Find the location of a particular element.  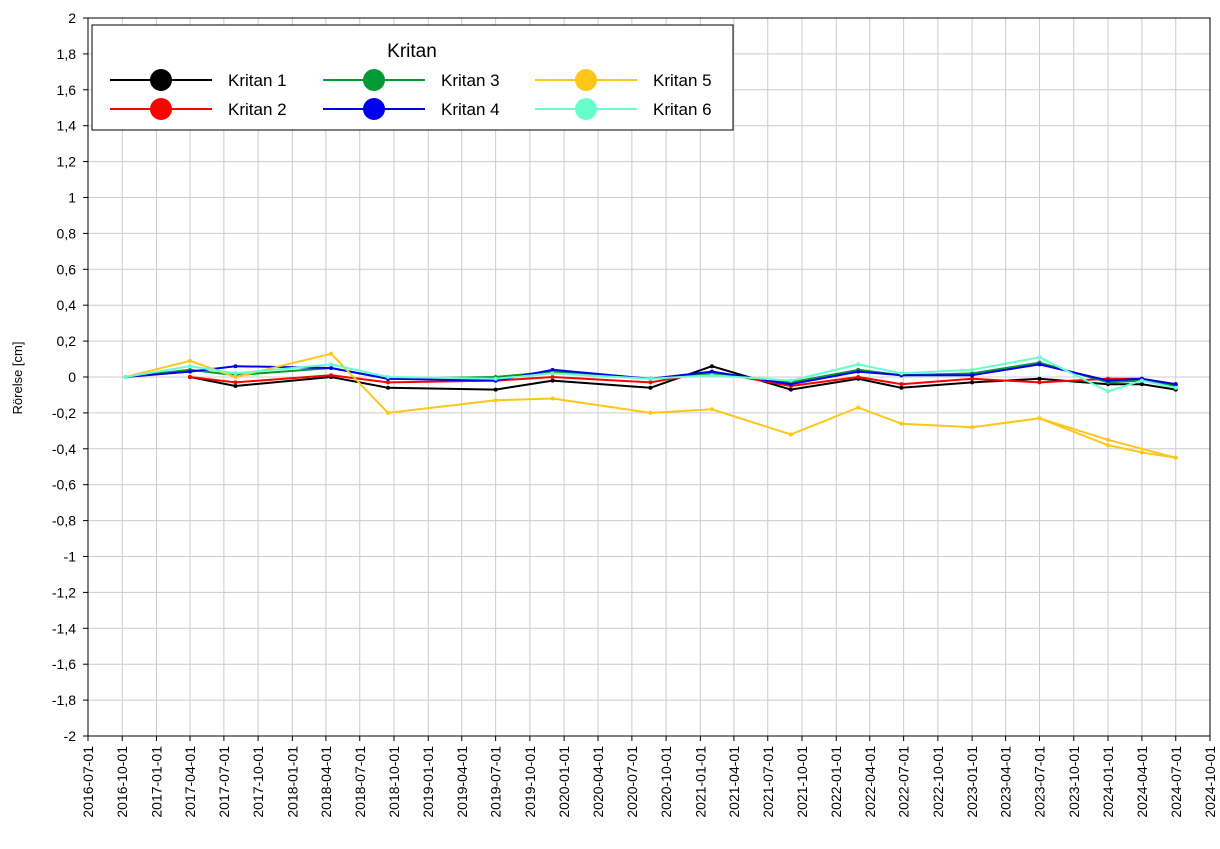

x-tick-label: 2018-10-01 is located at coordinates (394, 782).